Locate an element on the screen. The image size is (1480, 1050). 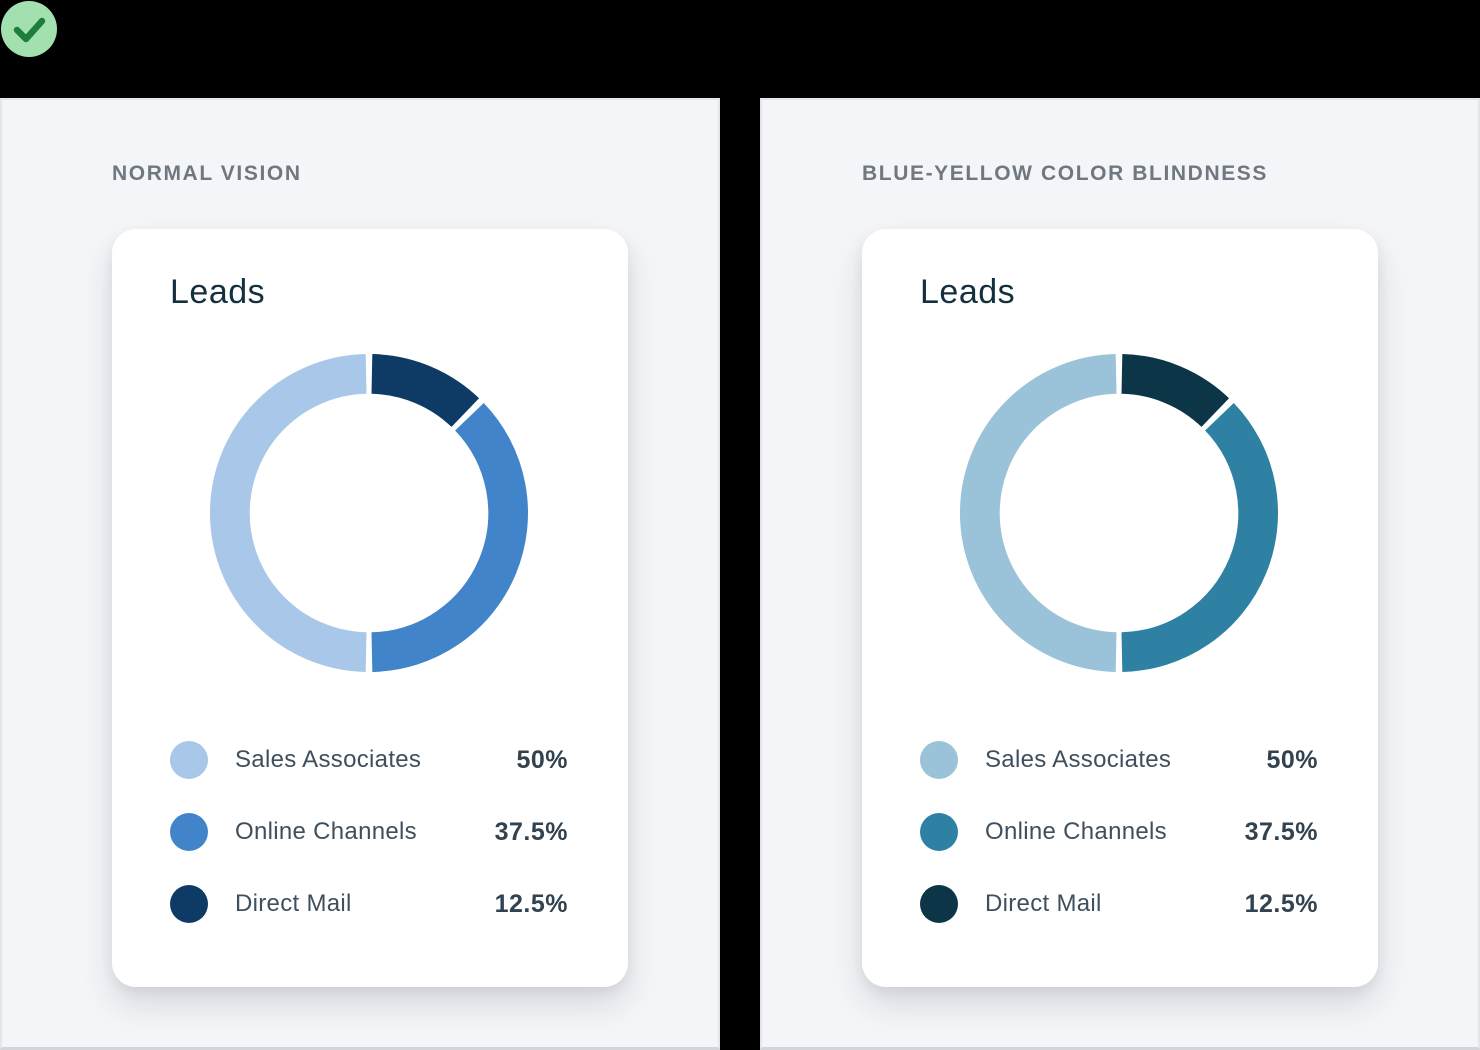
panel-label: NORMAL VISION is located at coordinates (207, 173).